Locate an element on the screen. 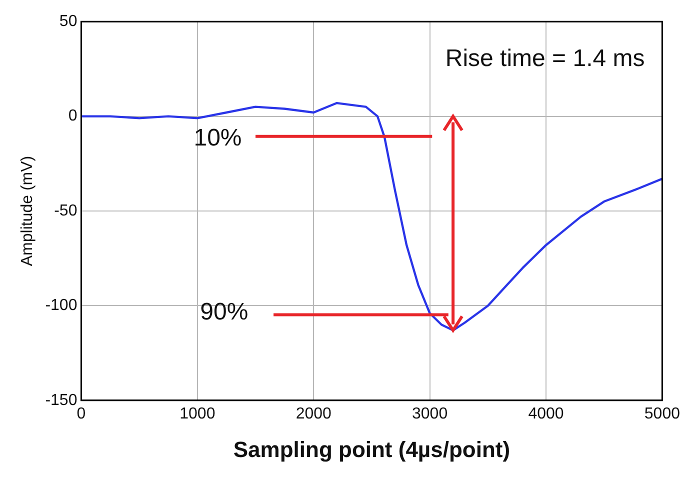 Image resolution: width=692 pixels, height=480 pixels. x-tick-label: 3000 is located at coordinates (430, 413).